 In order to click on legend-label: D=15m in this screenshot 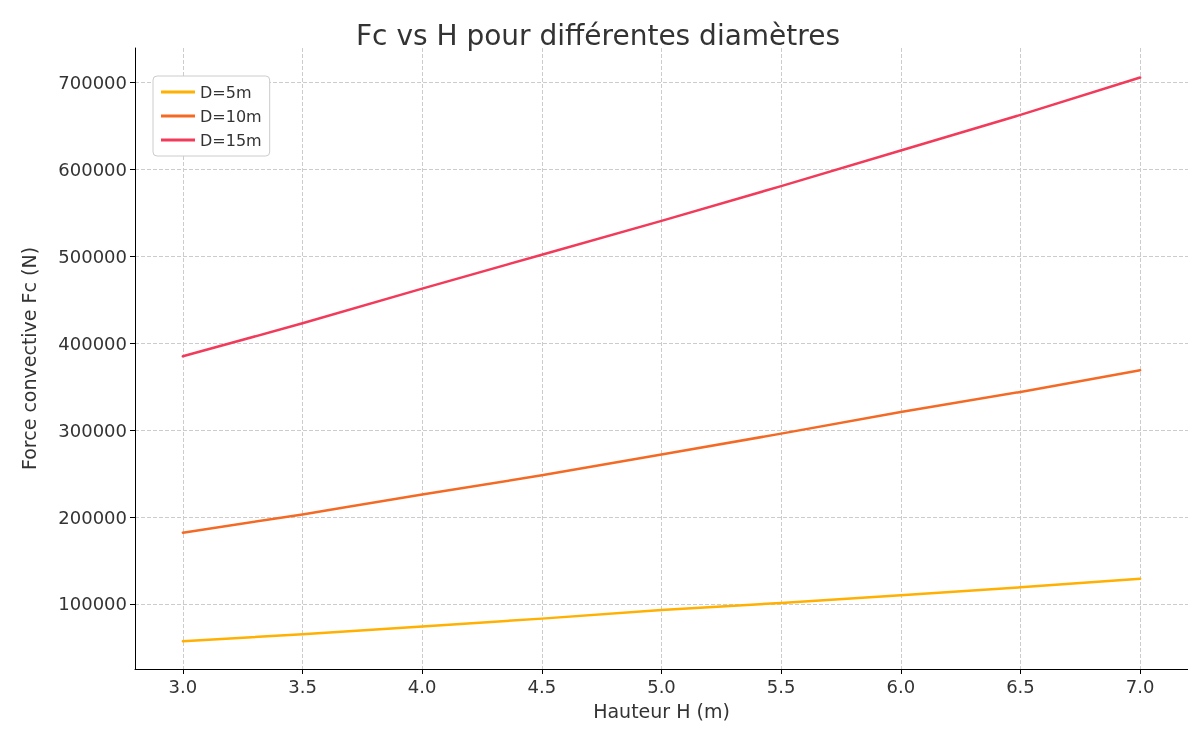, I will do `click(231, 140)`.